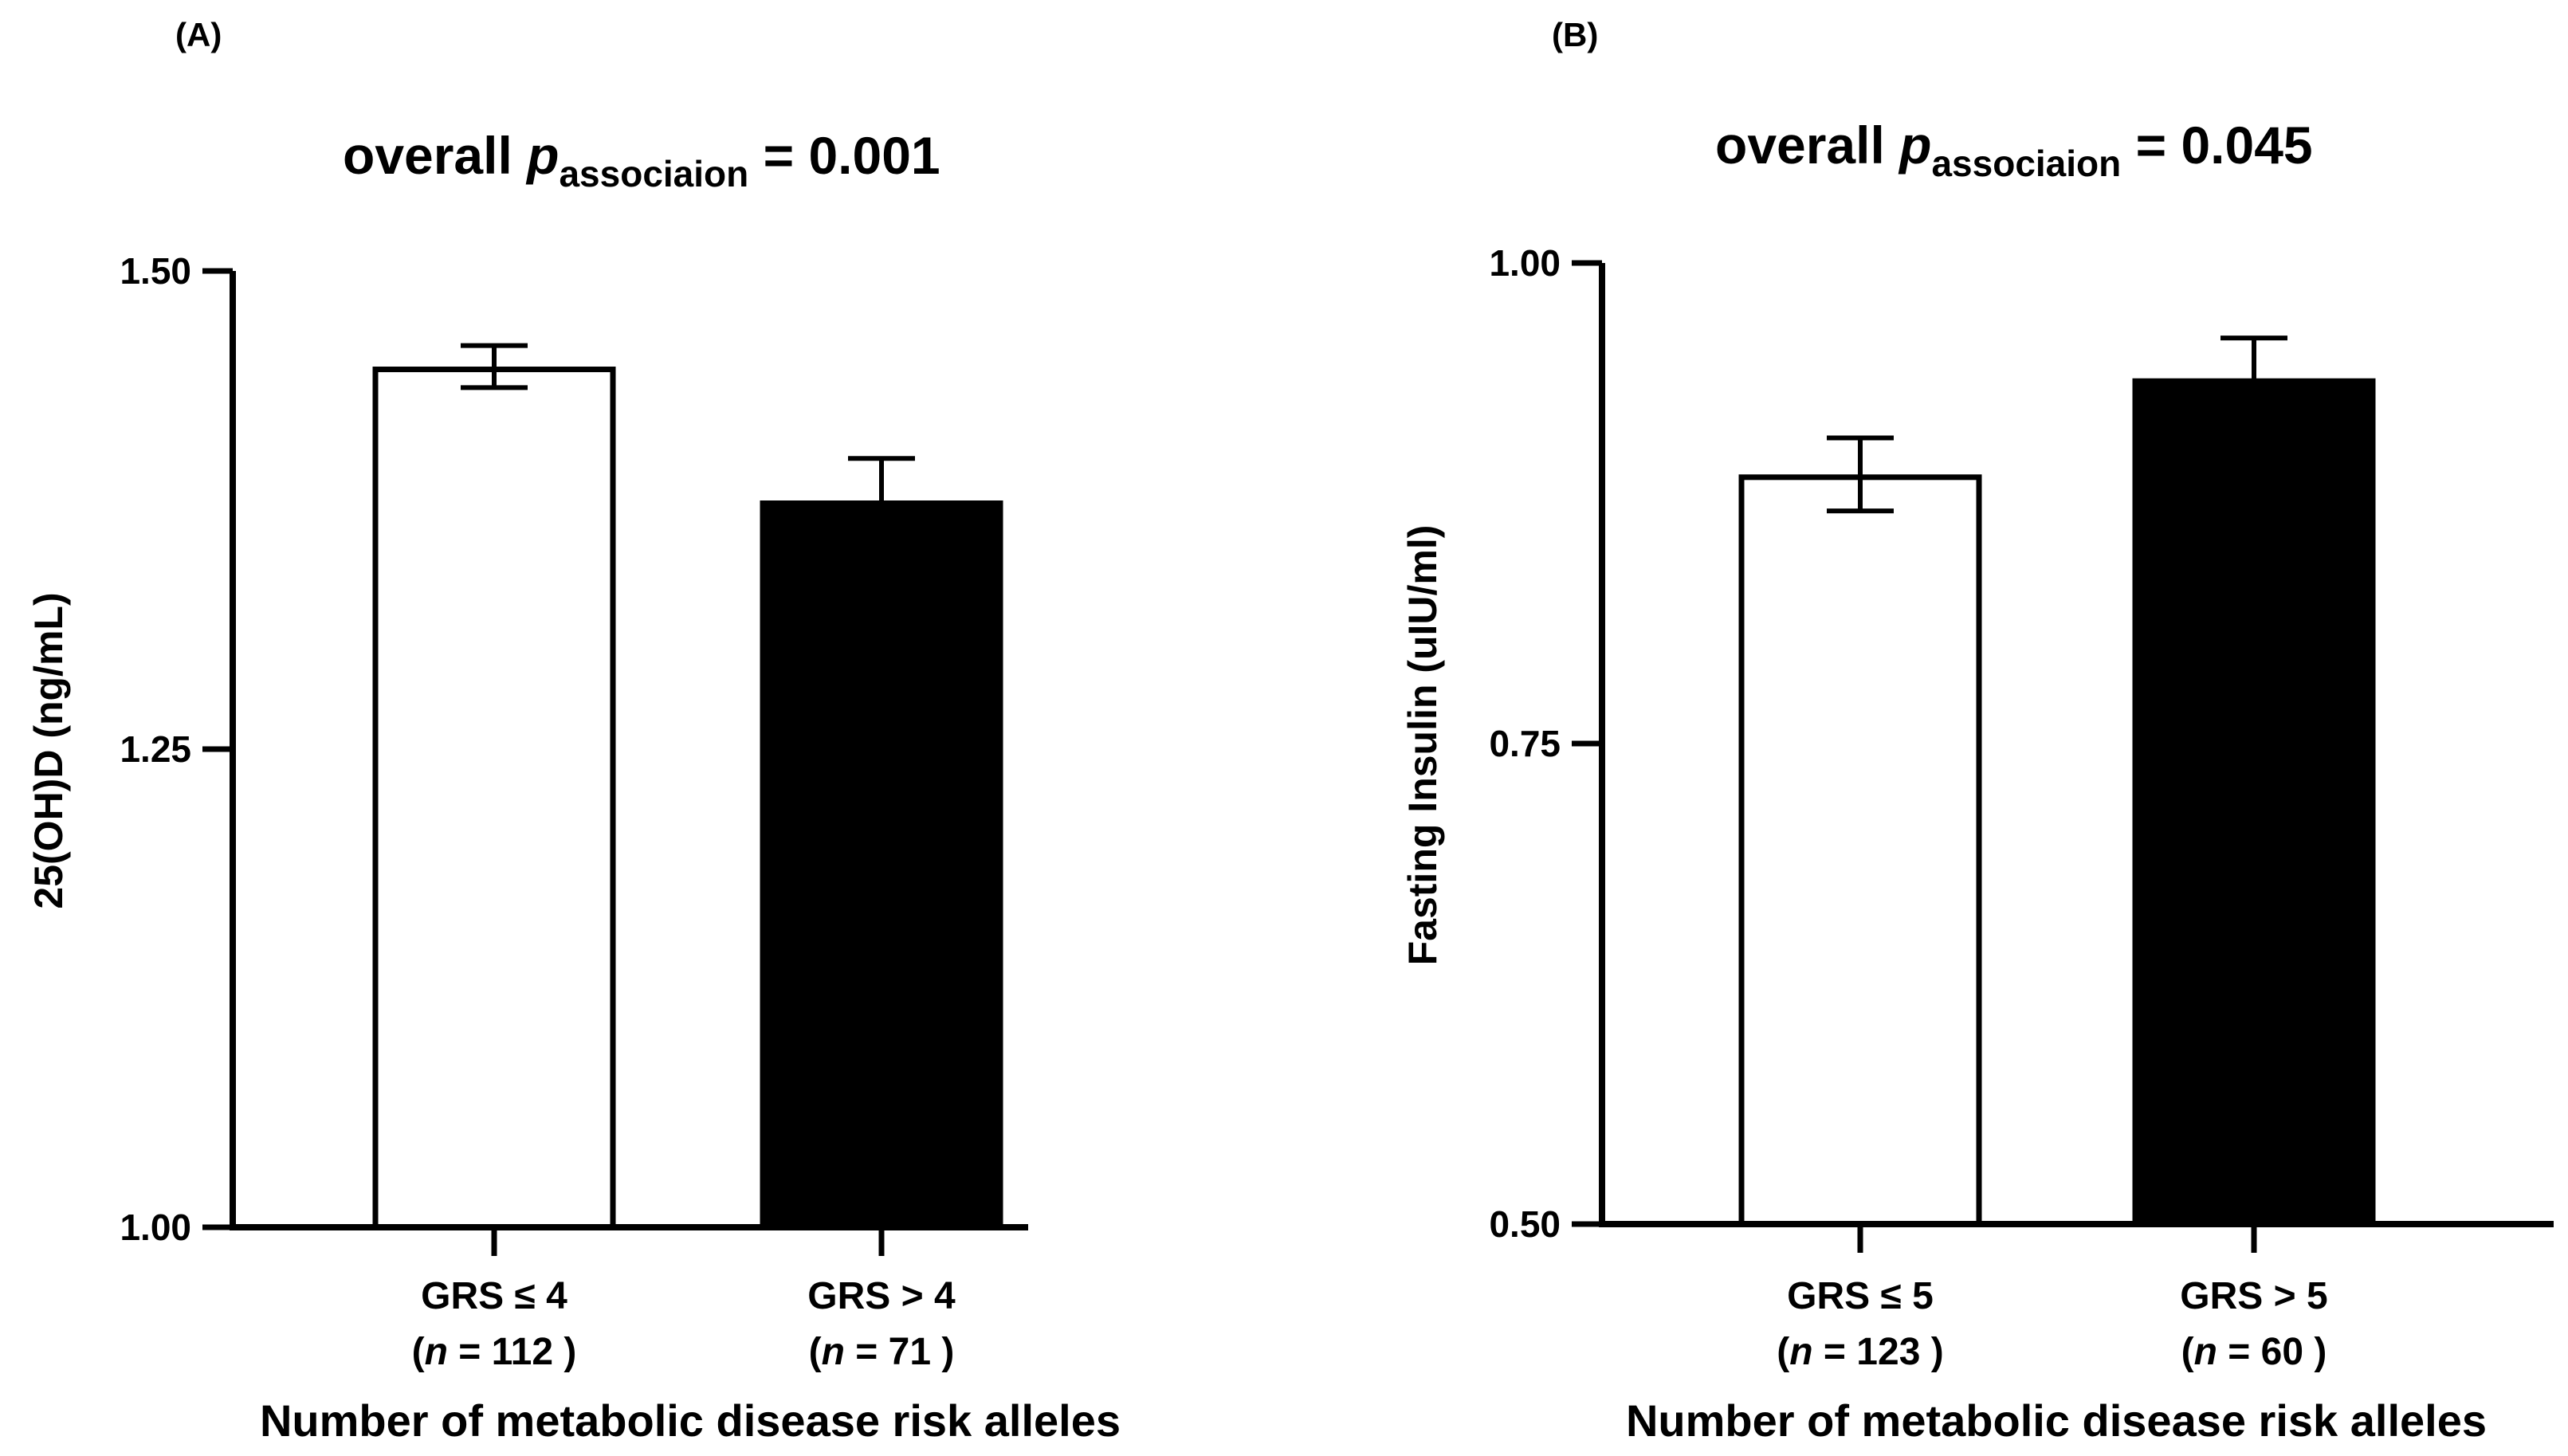 The height and width of the screenshot is (1456, 2568). I want to click on panel-b-category-1-n: (n = 123 ), so click(1860, 1352).